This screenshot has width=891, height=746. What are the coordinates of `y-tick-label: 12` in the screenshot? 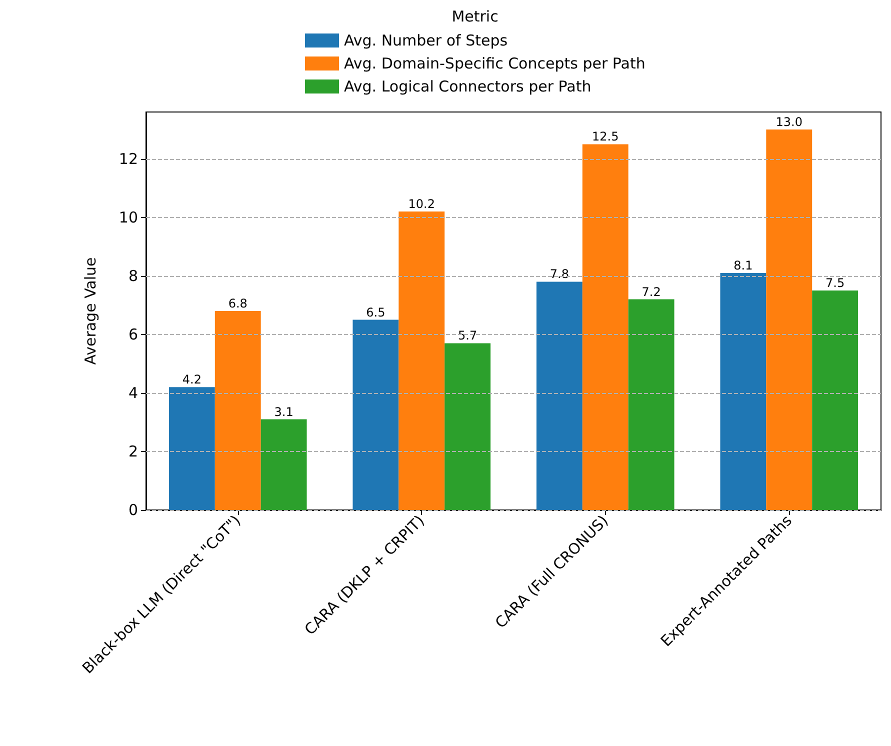 It's located at (128, 159).